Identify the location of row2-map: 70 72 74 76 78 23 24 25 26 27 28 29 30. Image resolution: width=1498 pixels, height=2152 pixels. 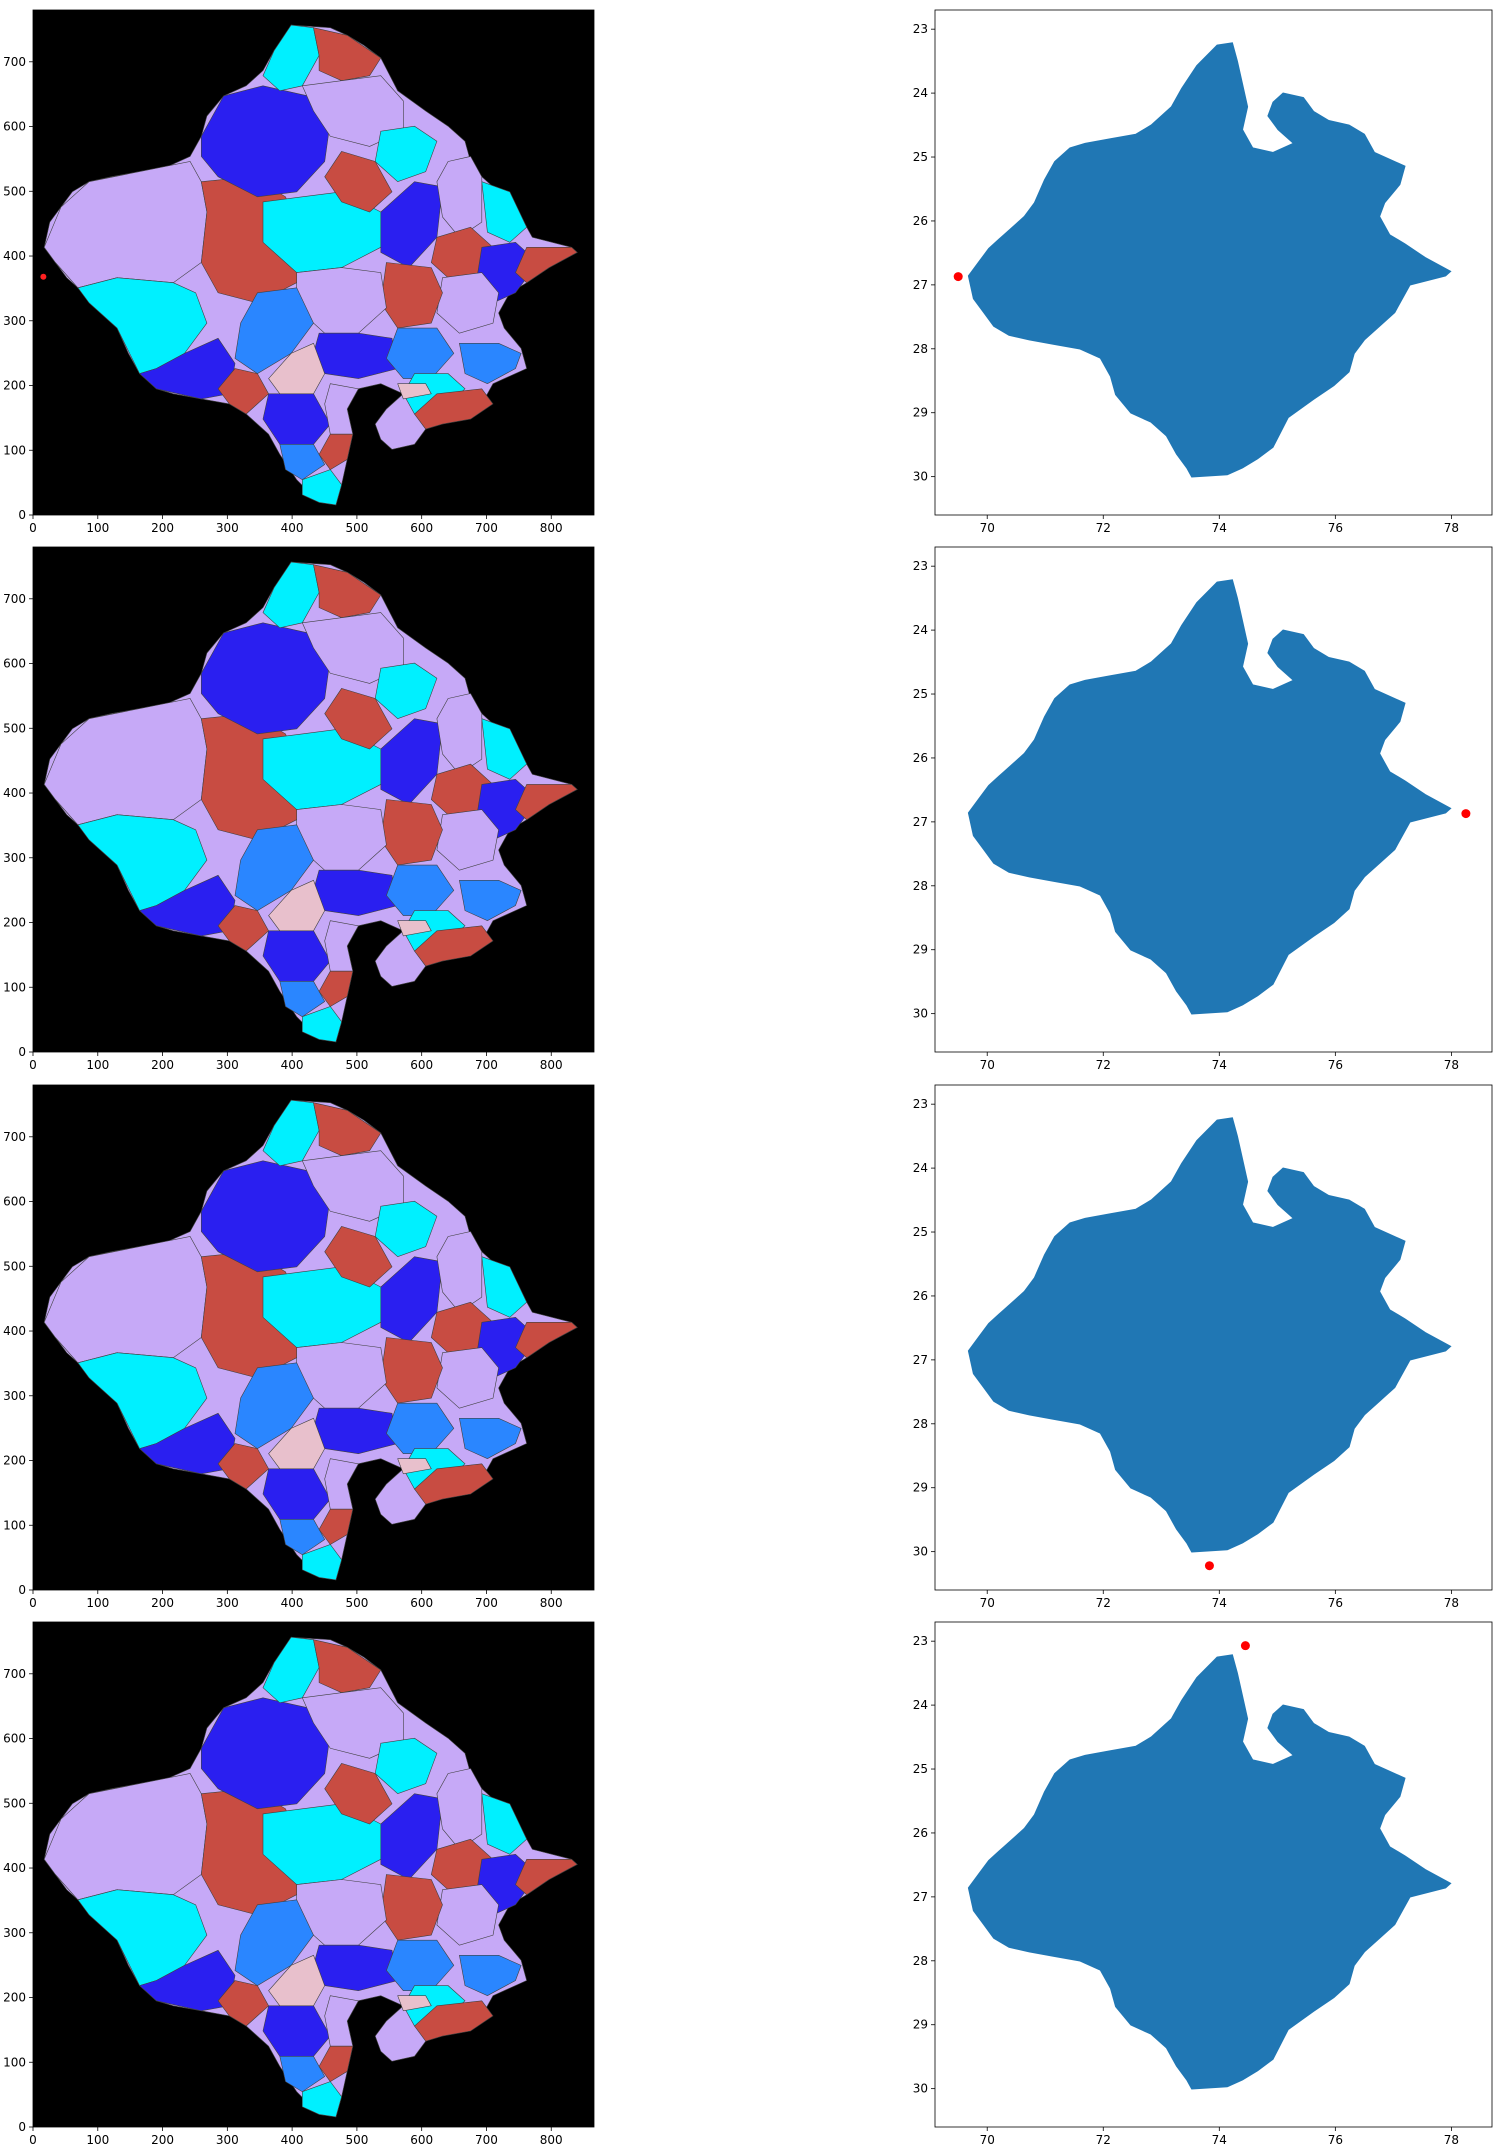
(1203, 809).